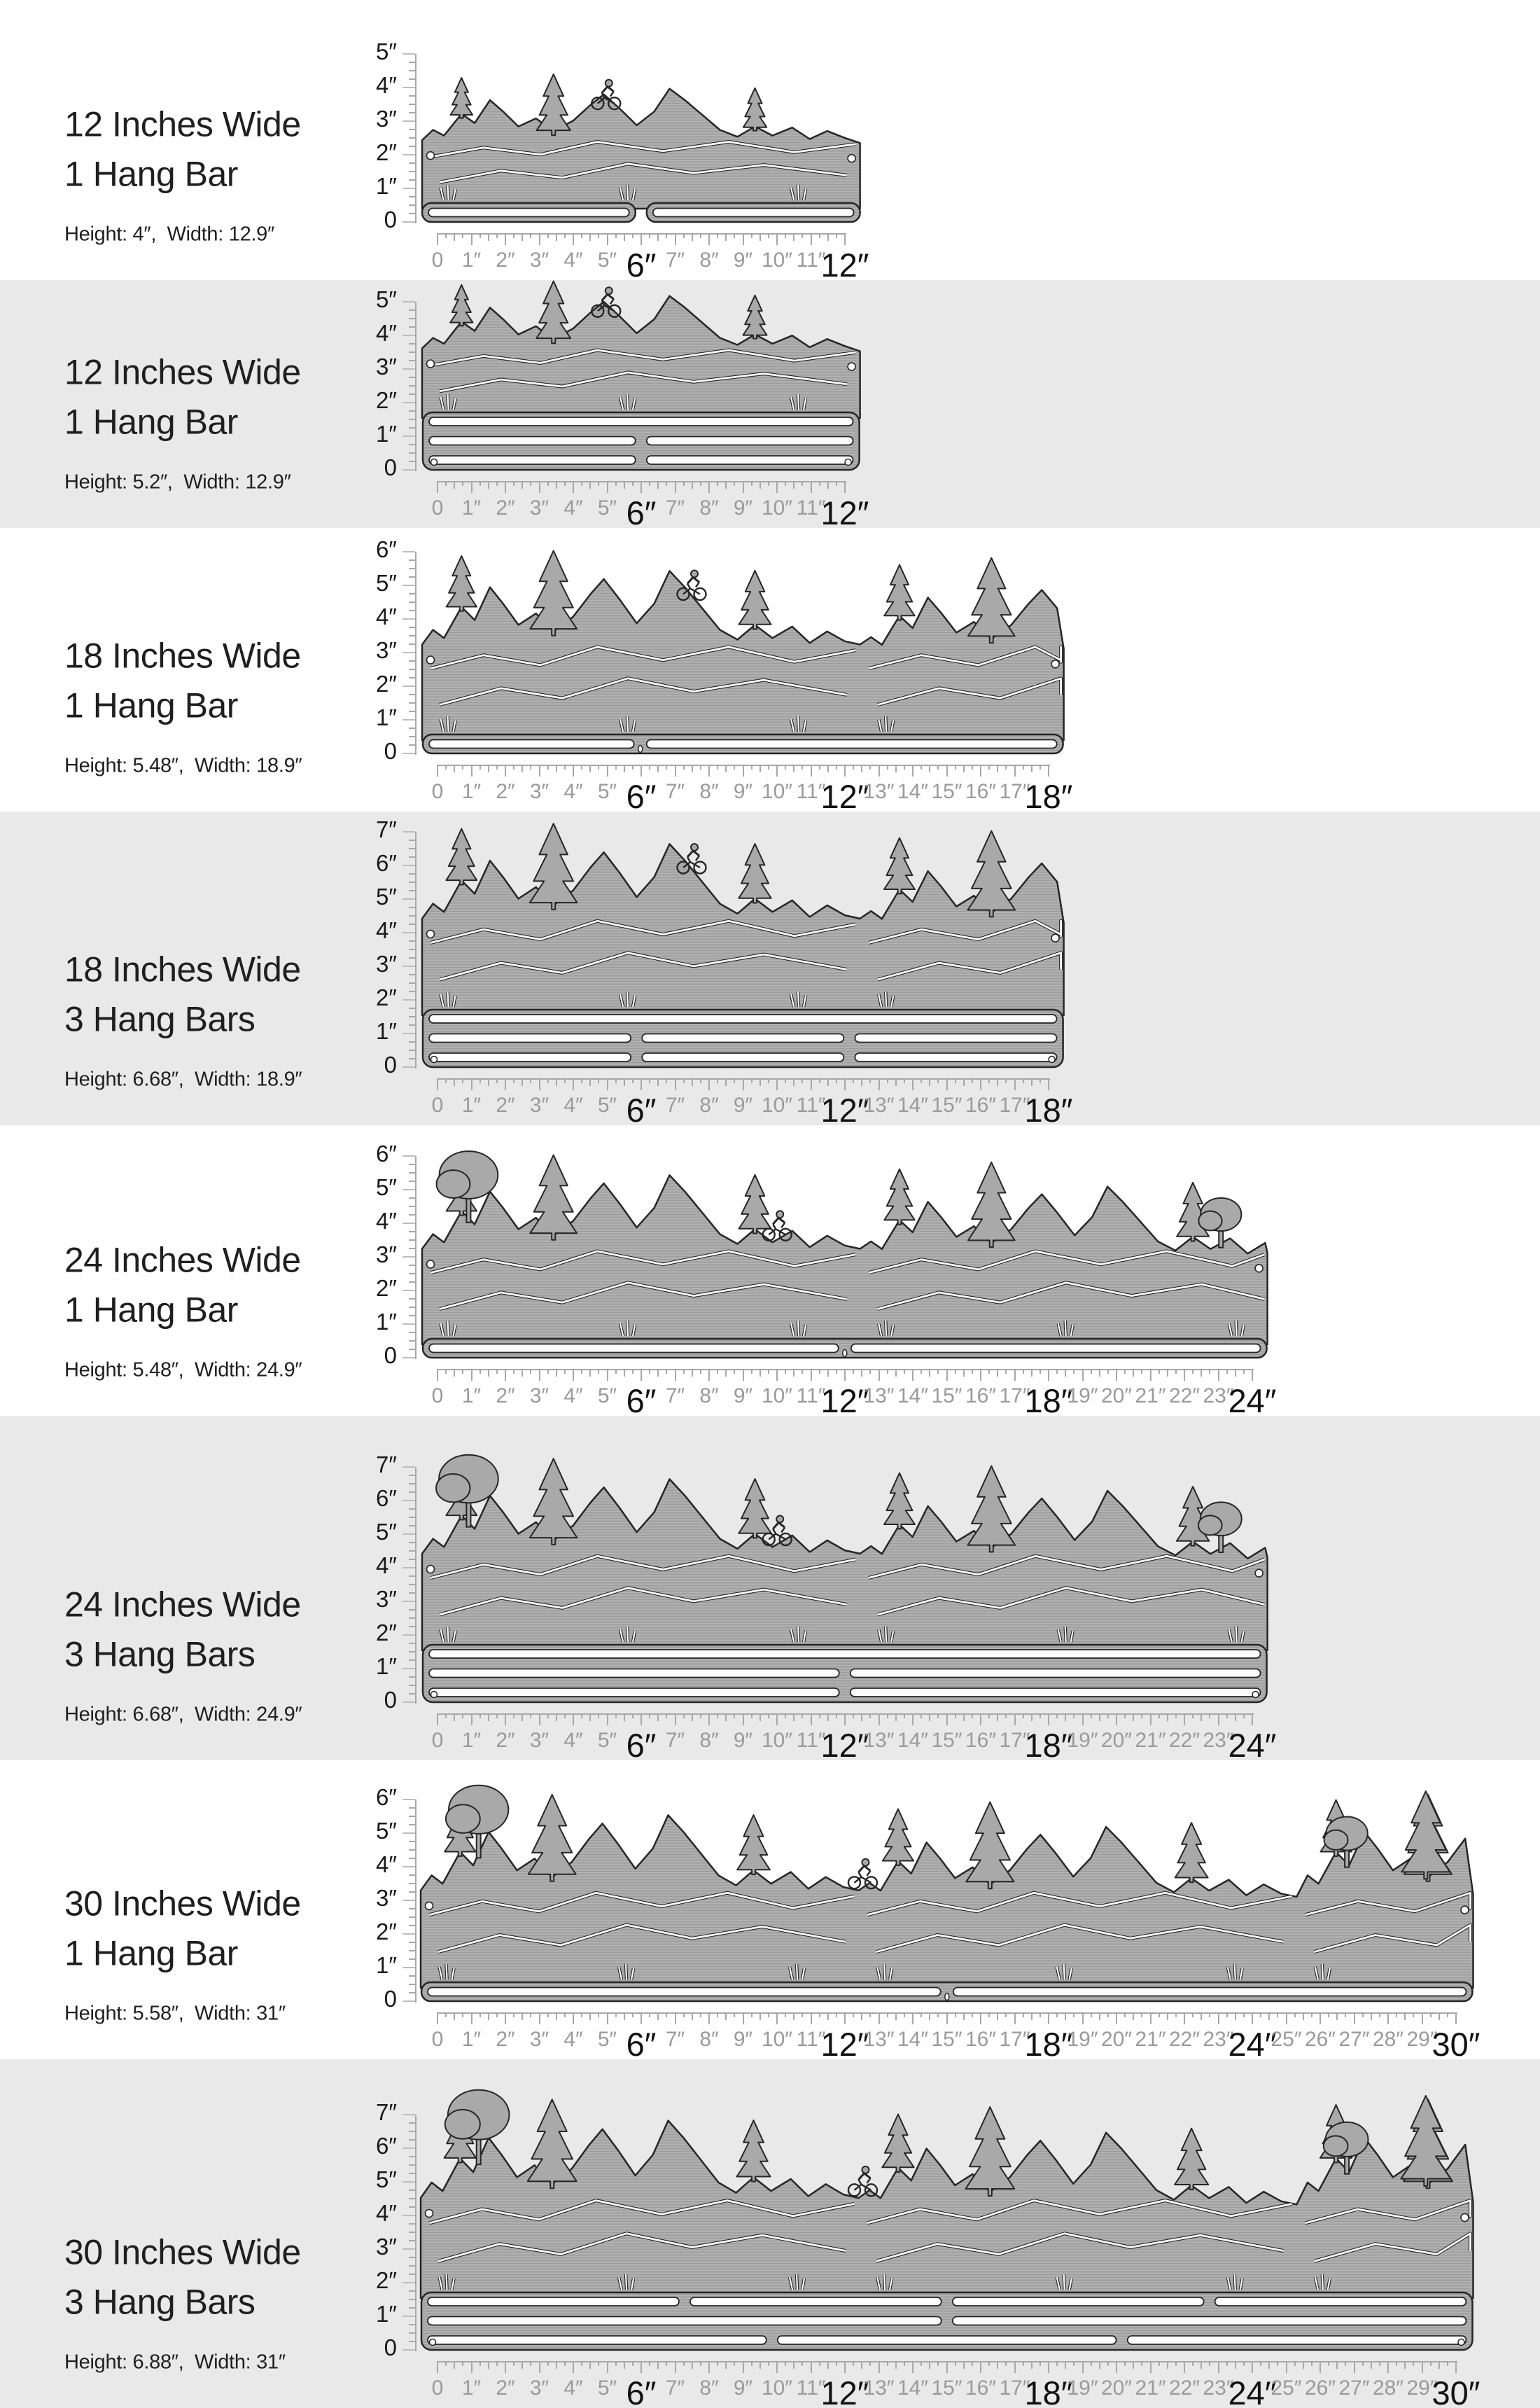  What do you see at coordinates (1320, 2039) in the screenshot?
I see `ruler-label: 26″` at bounding box center [1320, 2039].